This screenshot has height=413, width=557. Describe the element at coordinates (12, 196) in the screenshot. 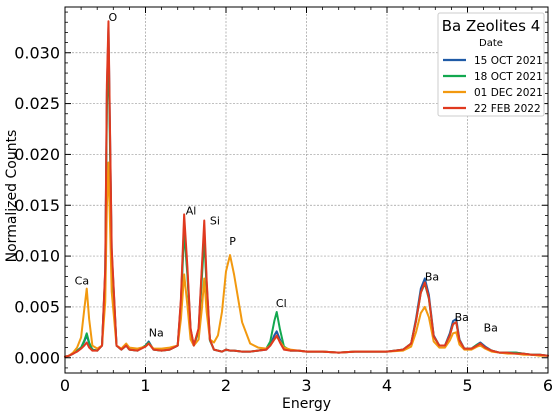

I see `y-axis-title: Normalized Counts` at that location.